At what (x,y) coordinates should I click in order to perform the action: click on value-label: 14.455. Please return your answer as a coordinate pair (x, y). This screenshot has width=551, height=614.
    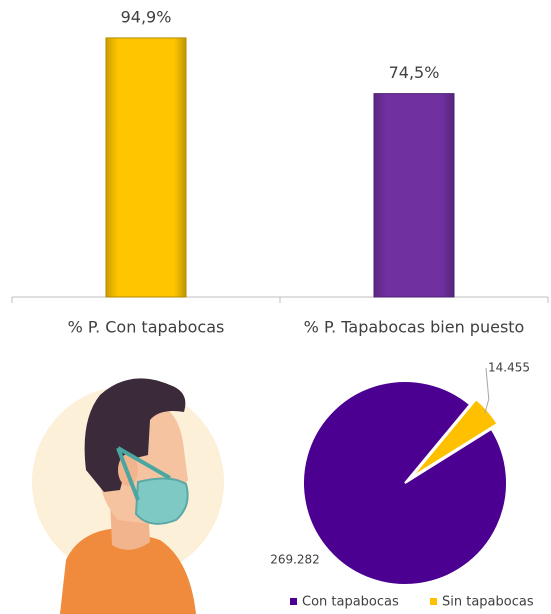
    Looking at the image, I should click on (509, 368).